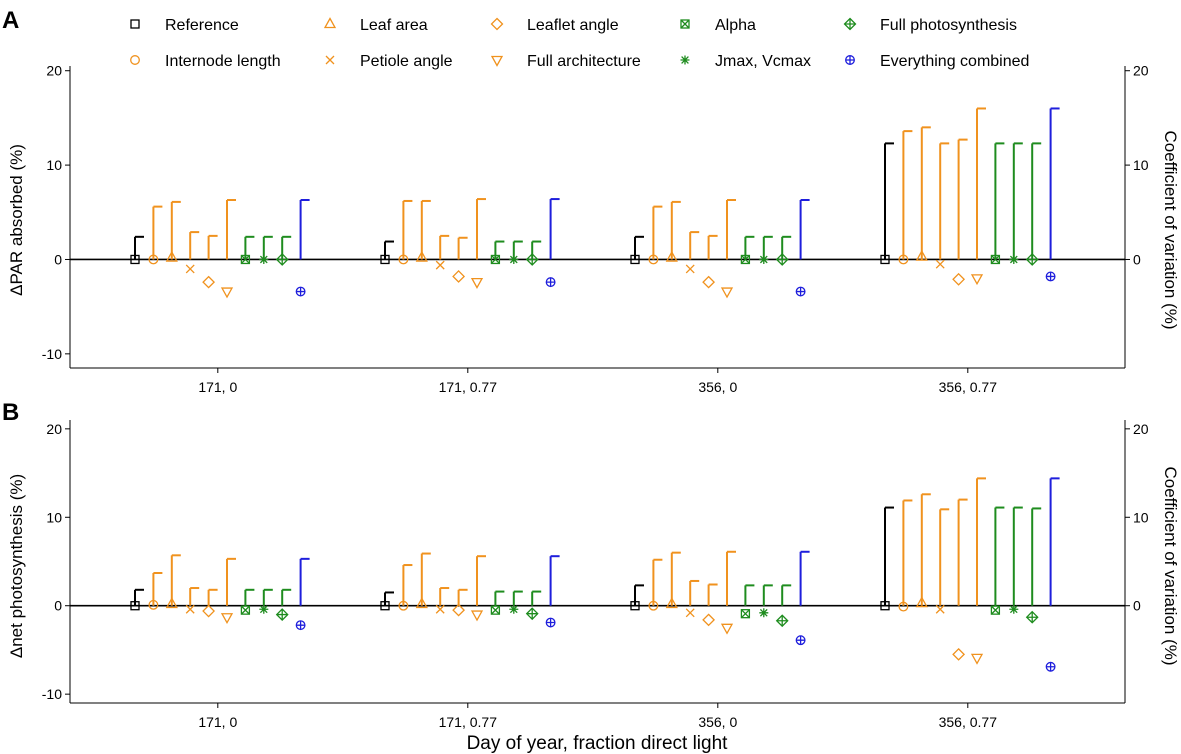 The image size is (1181, 754). What do you see at coordinates (635, 606) in the screenshot?
I see `point-reference` at bounding box center [635, 606].